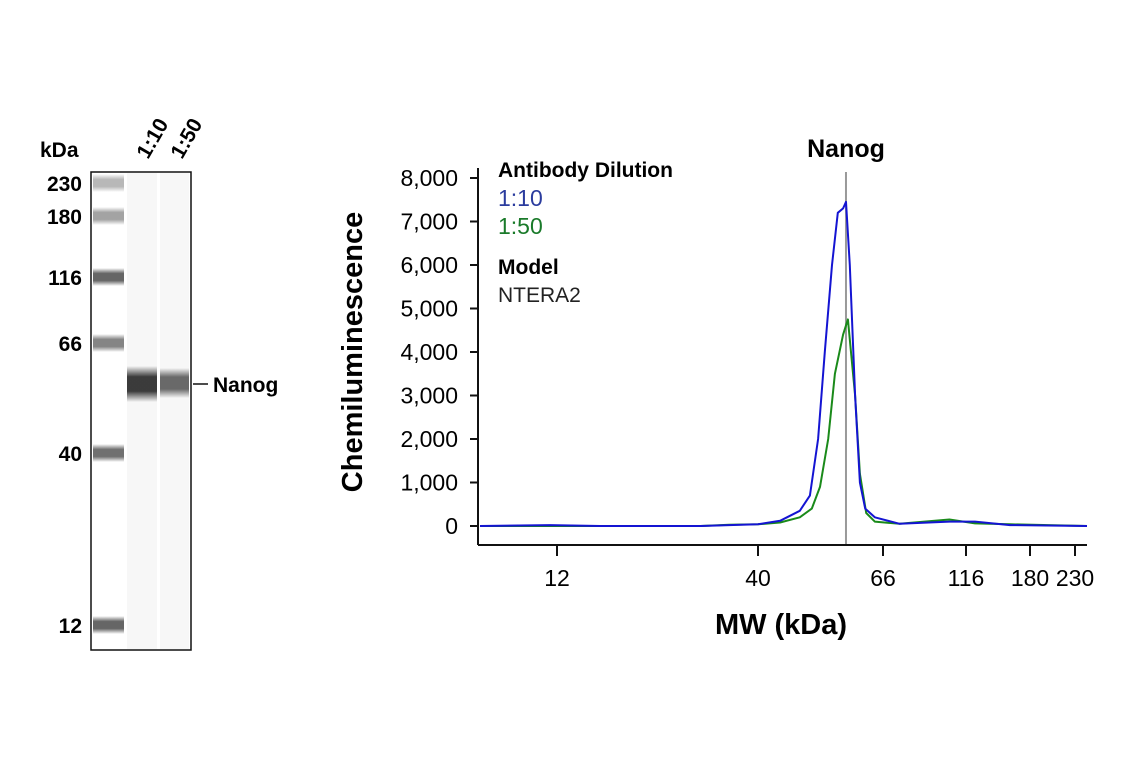 This screenshot has width=1141, height=773. What do you see at coordinates (64, 217) in the screenshot?
I see `marker-label: 180` at bounding box center [64, 217].